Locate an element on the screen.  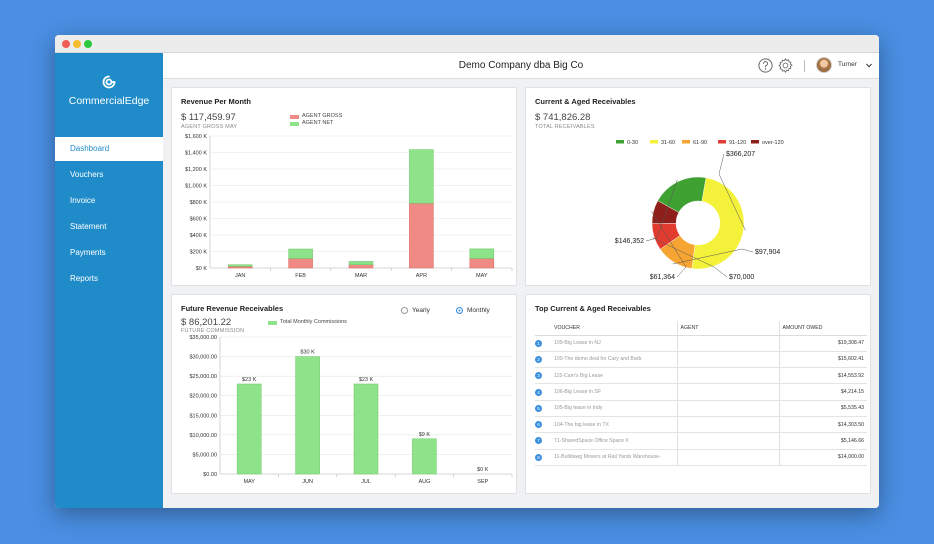
bar-jul is located at coordinates (366, 429).